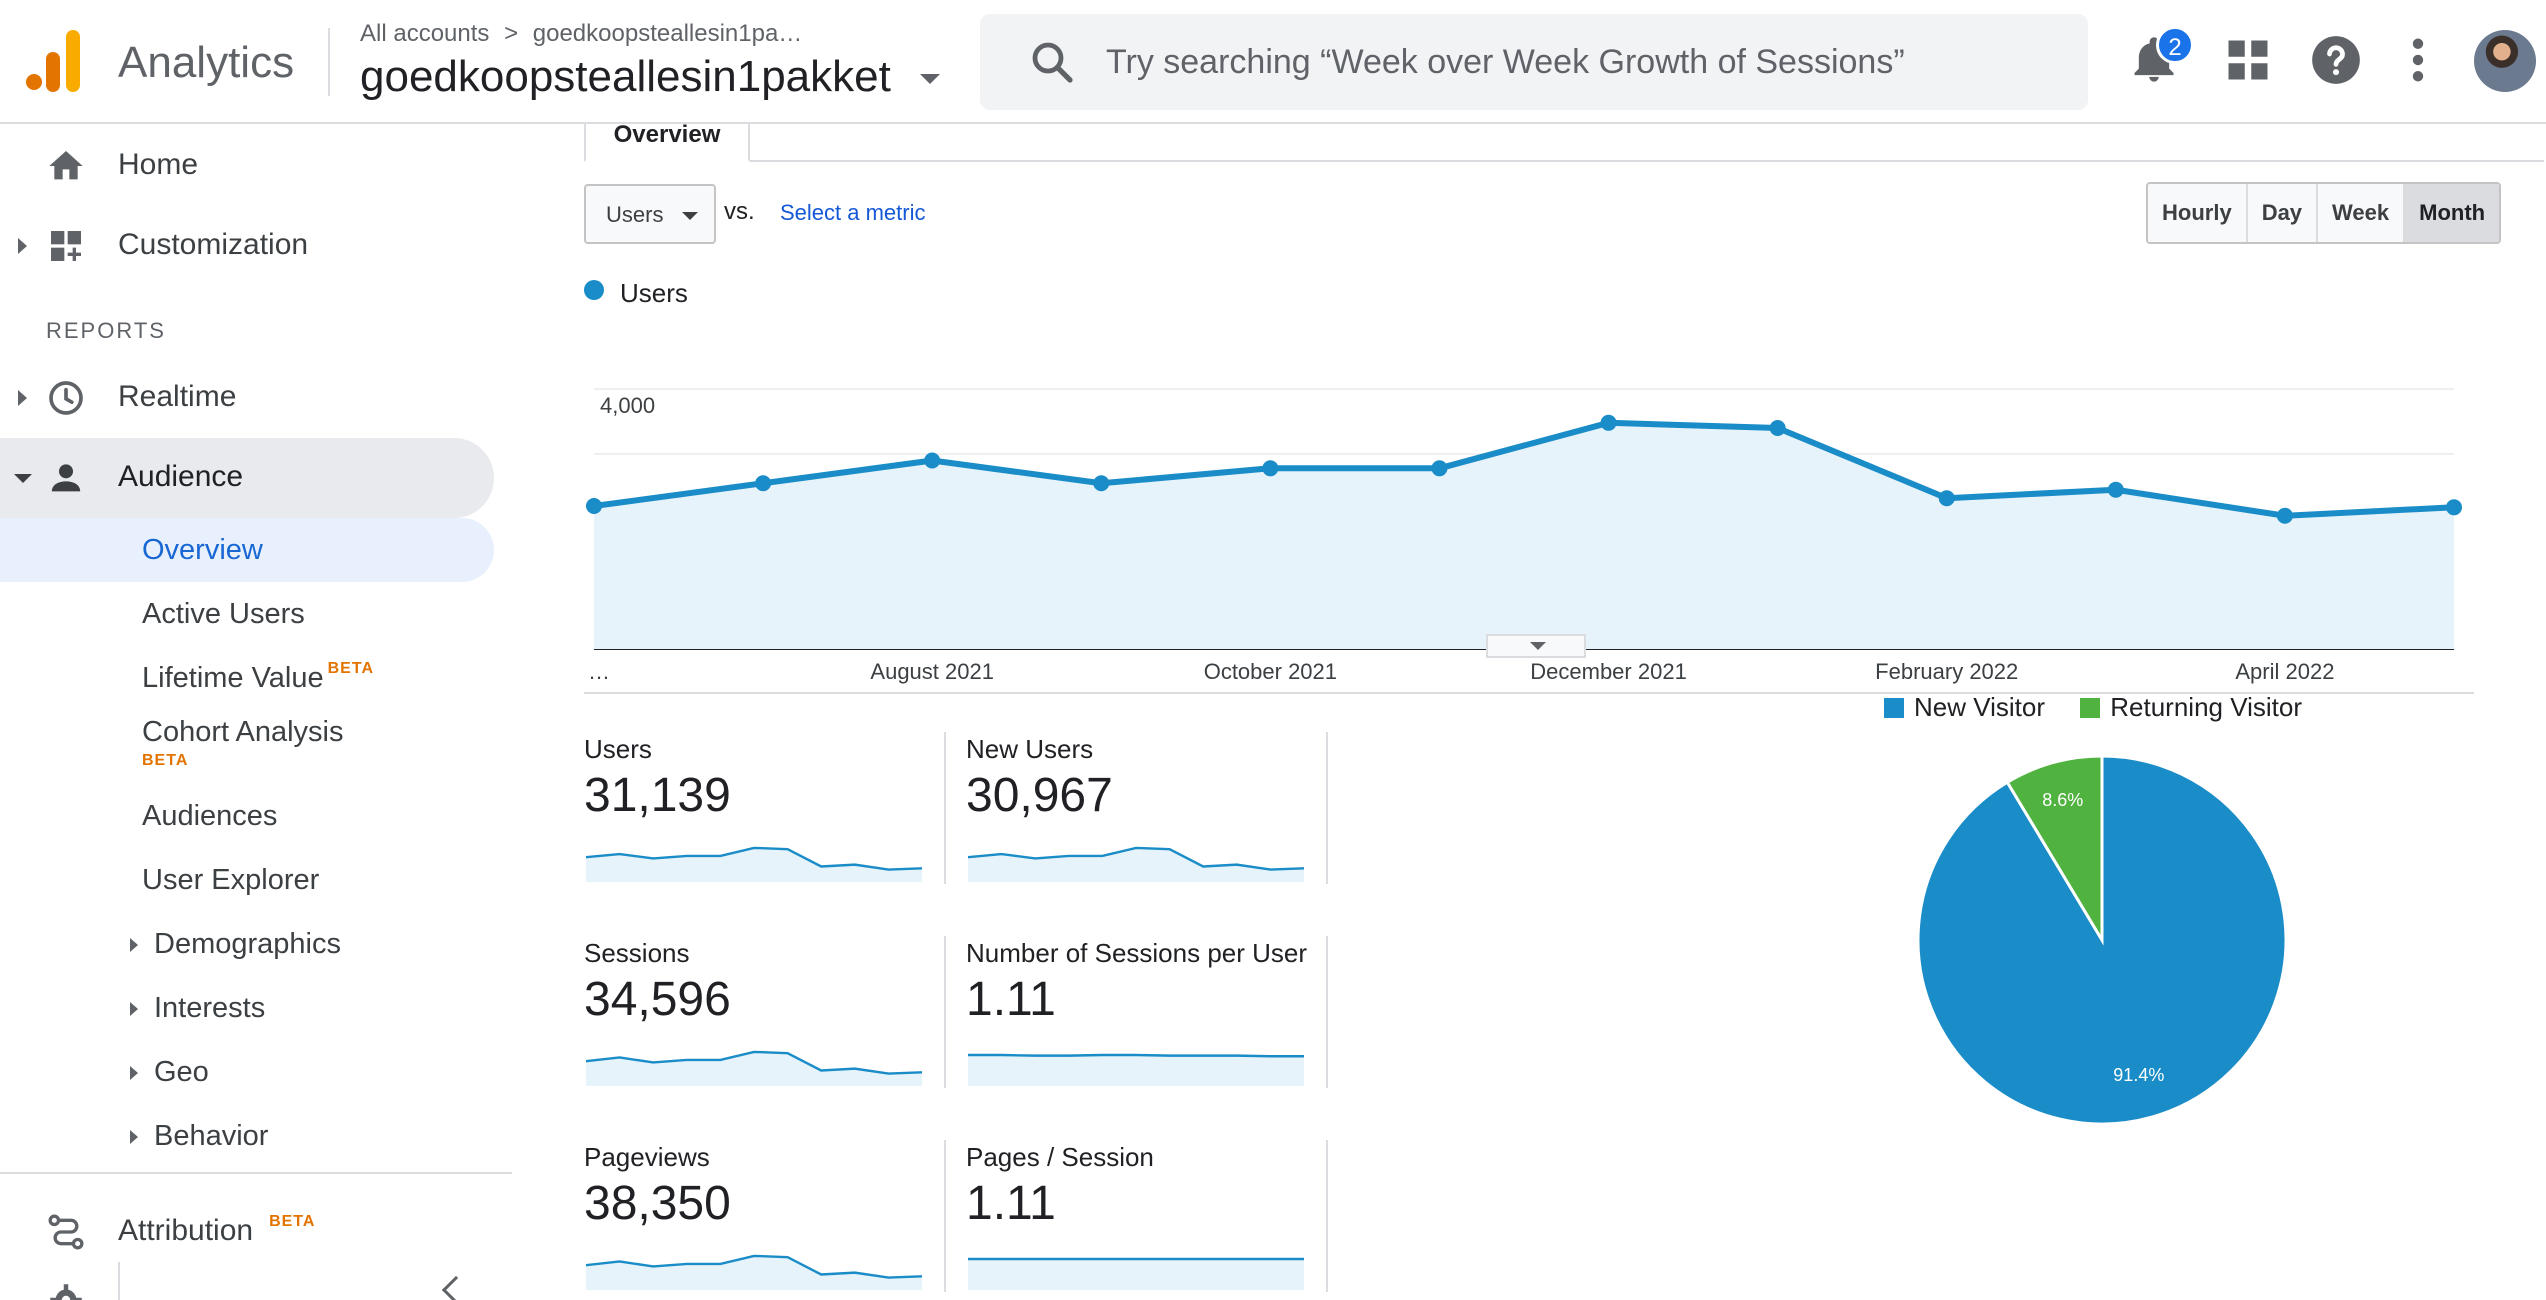 This screenshot has height=1300, width=2546. Describe the element at coordinates (186, 1230) in the screenshot. I see `attribution-label: Attribution` at that location.